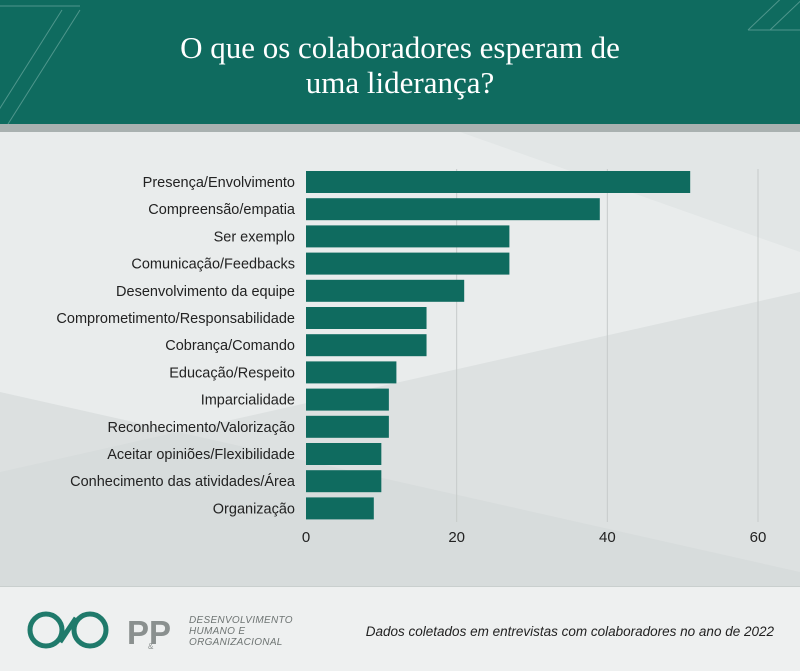  Describe the element at coordinates (213, 265) in the screenshot. I see `category-label: Comunicação/Feedbacks` at that location.